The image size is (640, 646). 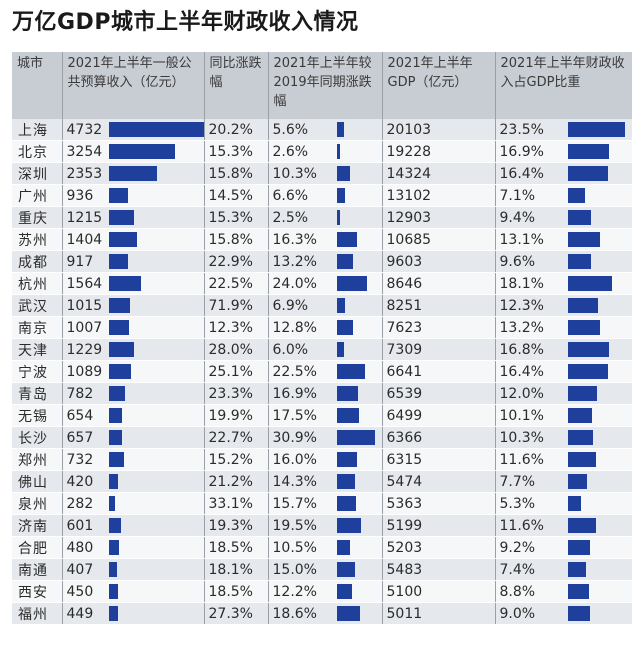 What do you see at coordinates (563, 130) in the screenshot?
I see `cell-ratio: 23.5%` at bounding box center [563, 130].